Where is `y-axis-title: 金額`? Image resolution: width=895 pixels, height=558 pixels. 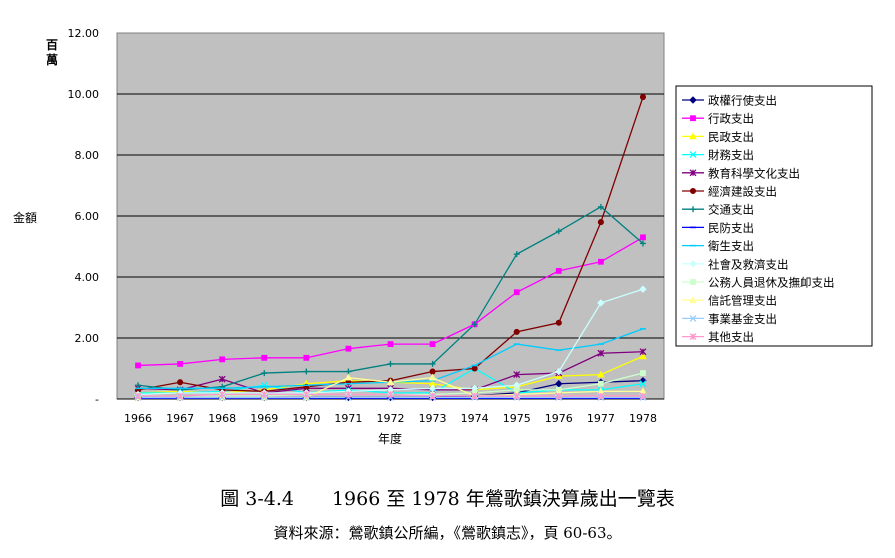 y-axis-title: 金額 is located at coordinates (25, 217).